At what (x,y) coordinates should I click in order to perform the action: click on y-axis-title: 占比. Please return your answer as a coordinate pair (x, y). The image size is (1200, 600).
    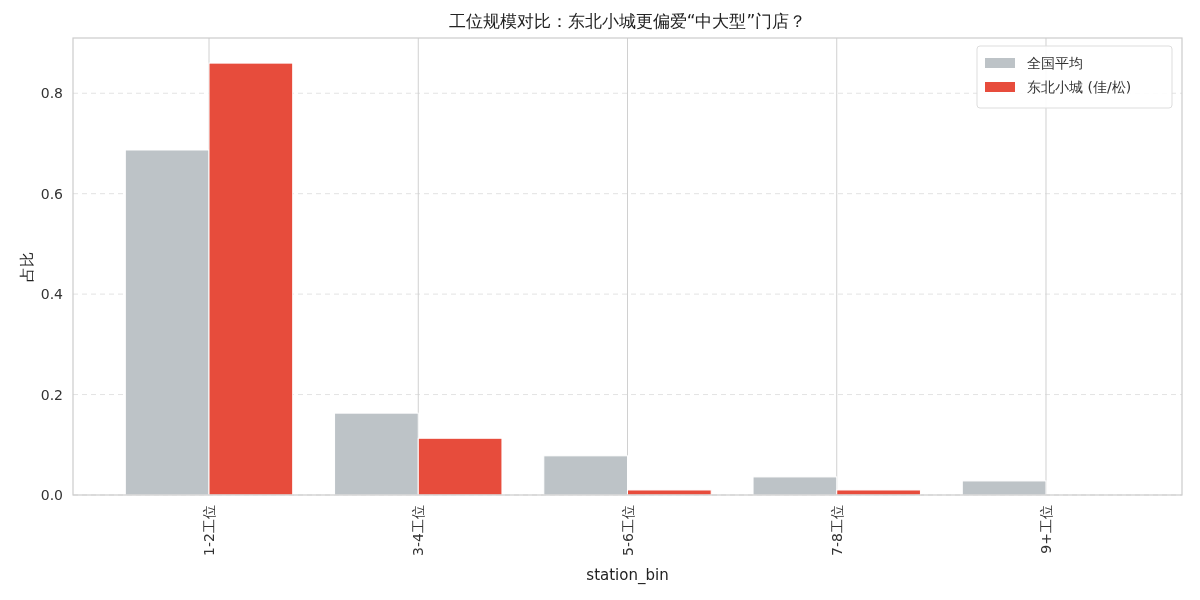
    Looking at the image, I should click on (27, 266).